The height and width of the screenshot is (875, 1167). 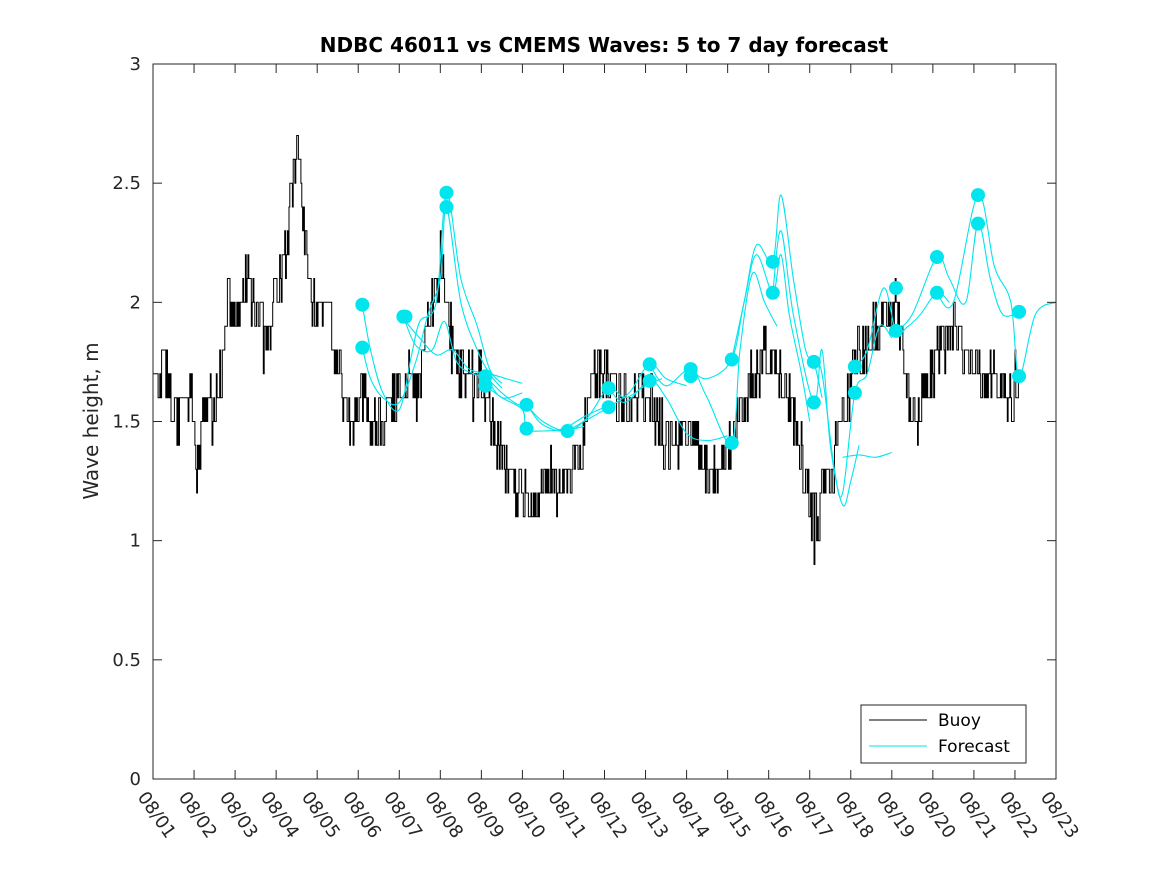 I want to click on y-tick-label: 3, so click(x=135, y=64).